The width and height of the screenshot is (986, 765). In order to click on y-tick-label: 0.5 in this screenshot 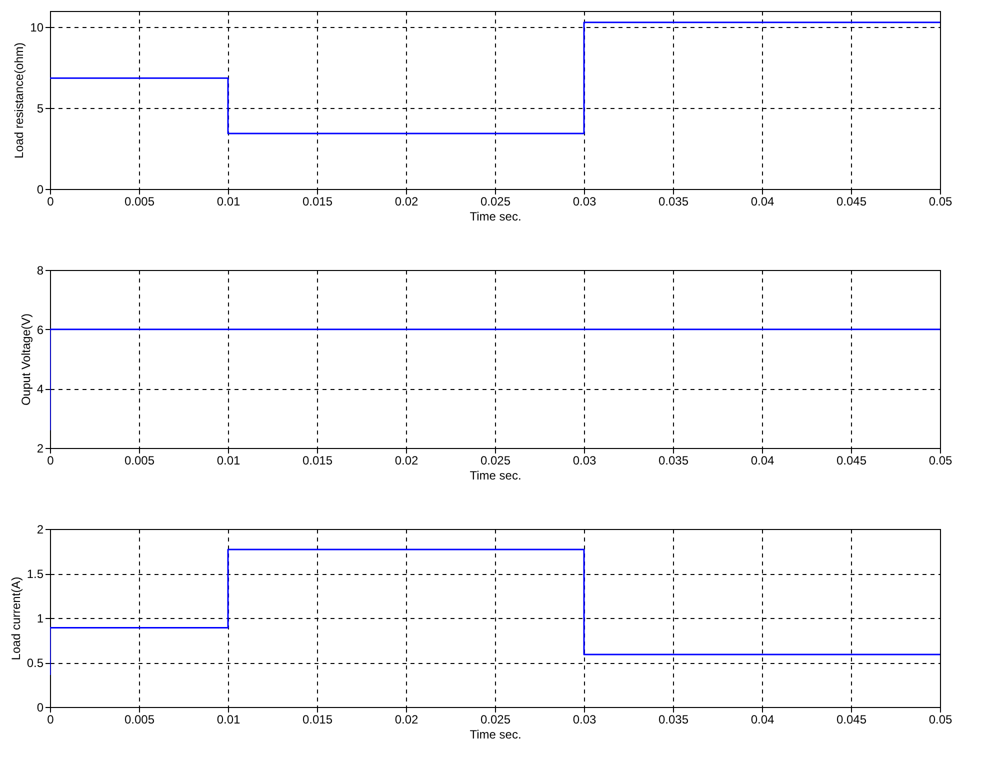, I will do `click(35, 663)`.